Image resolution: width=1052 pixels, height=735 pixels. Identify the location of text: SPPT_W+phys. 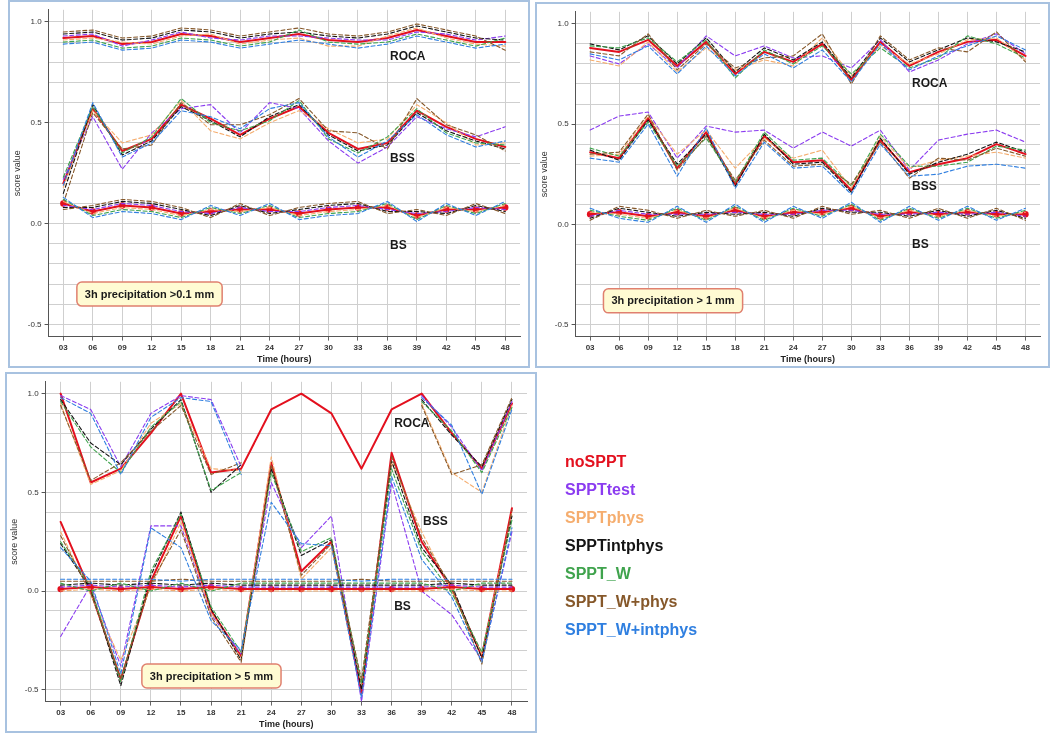
(622, 602).